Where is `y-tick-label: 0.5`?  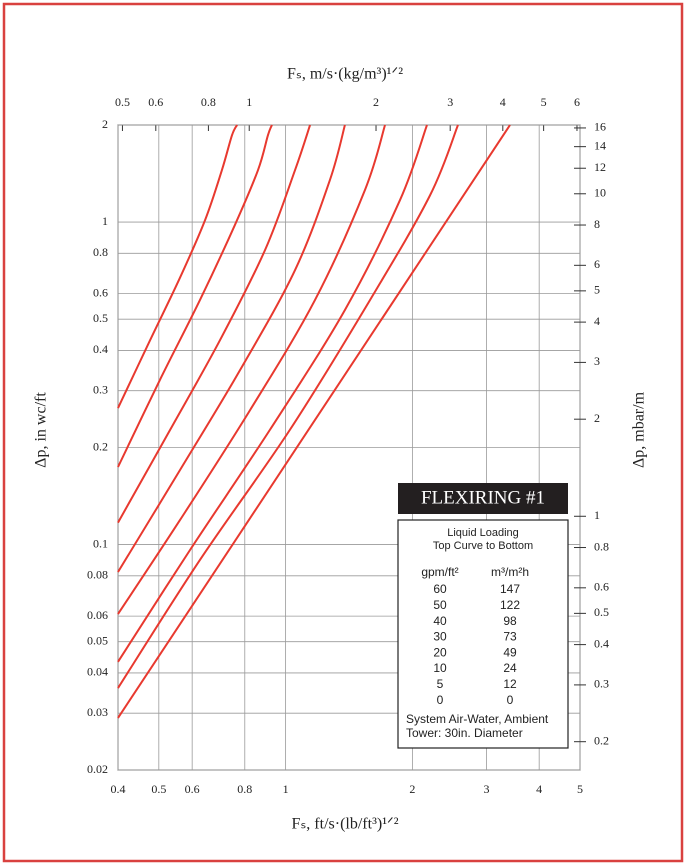 y-tick-label: 0.5 is located at coordinates (100, 318).